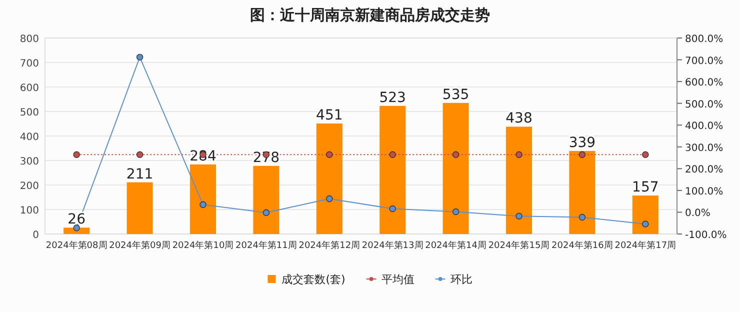  I want to click on y-tick-label: 500, so click(29, 113).